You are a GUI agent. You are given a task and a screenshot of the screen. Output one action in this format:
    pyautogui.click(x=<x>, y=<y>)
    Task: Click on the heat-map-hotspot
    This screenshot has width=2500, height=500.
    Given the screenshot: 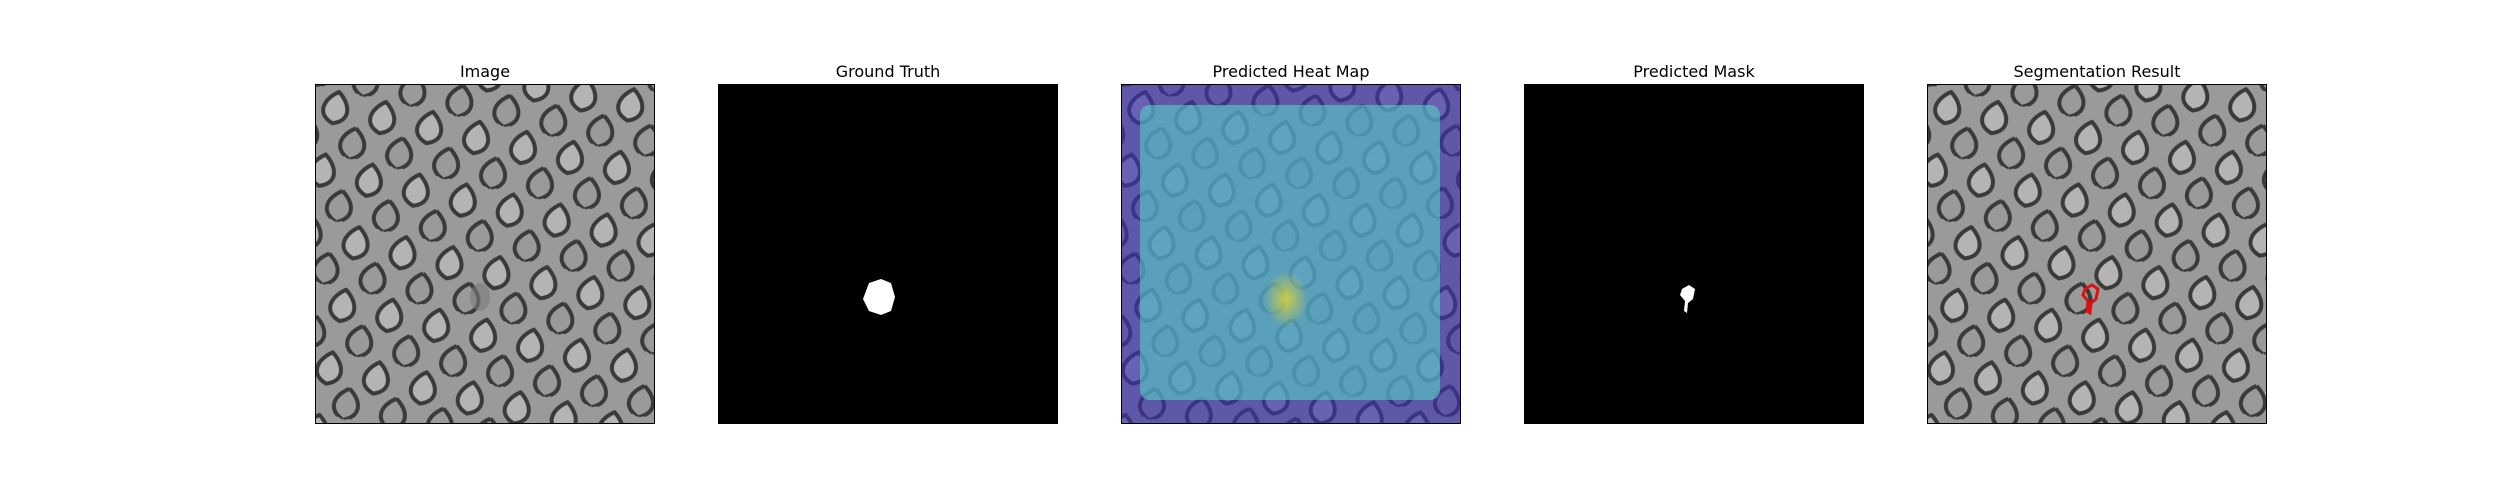 What is the action you would take?
    pyautogui.click(x=1286, y=299)
    